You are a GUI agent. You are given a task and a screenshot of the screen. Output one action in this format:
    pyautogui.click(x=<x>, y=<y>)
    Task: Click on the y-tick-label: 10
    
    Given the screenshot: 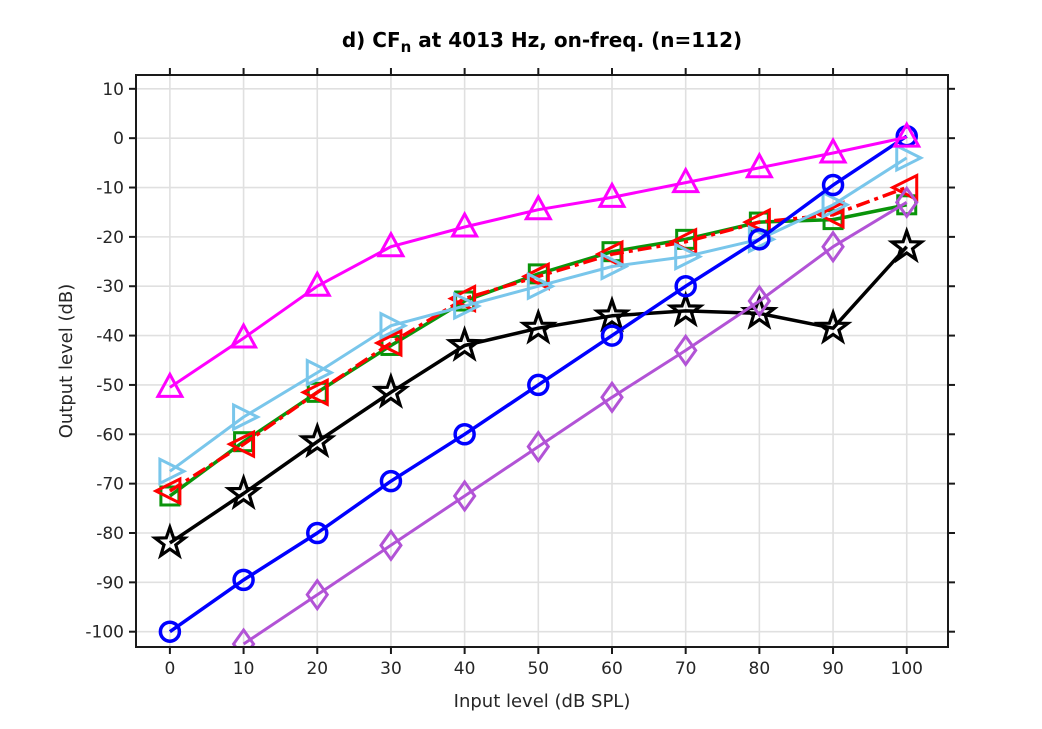 What is the action you would take?
    pyautogui.click(x=113, y=90)
    